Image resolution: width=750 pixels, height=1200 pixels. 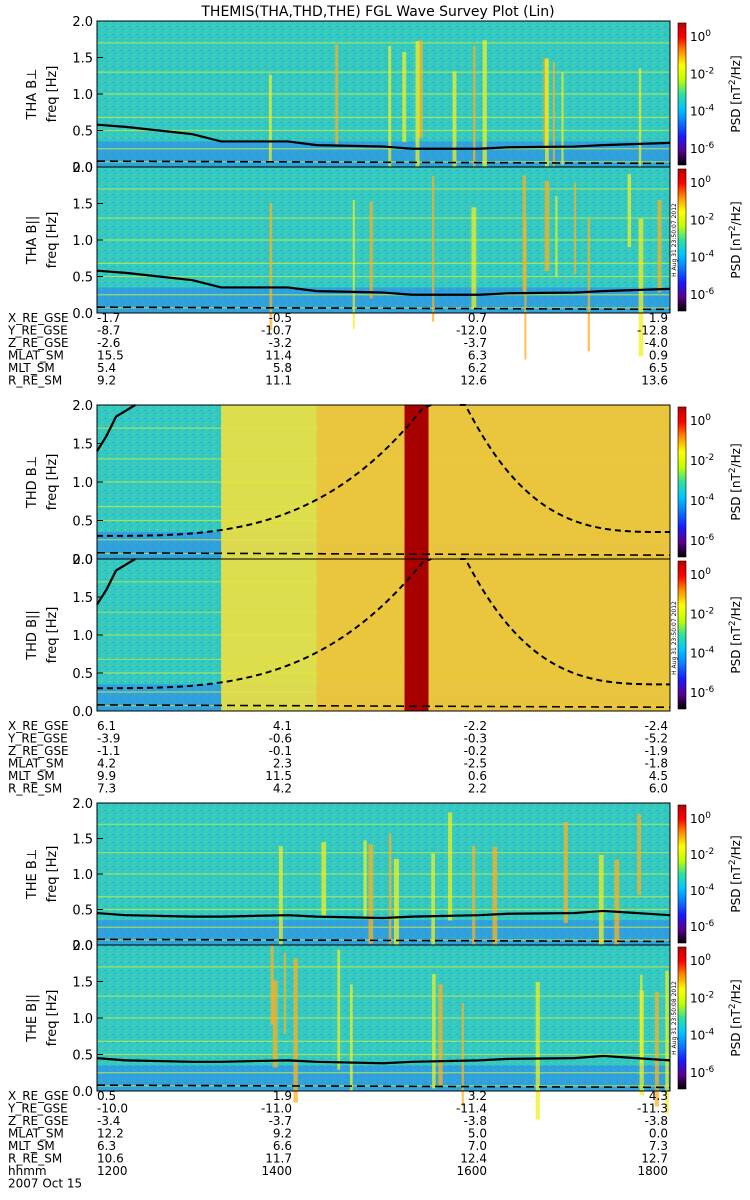 I want to click on panel-ylabel: THE B||, so click(x=32, y=1018).